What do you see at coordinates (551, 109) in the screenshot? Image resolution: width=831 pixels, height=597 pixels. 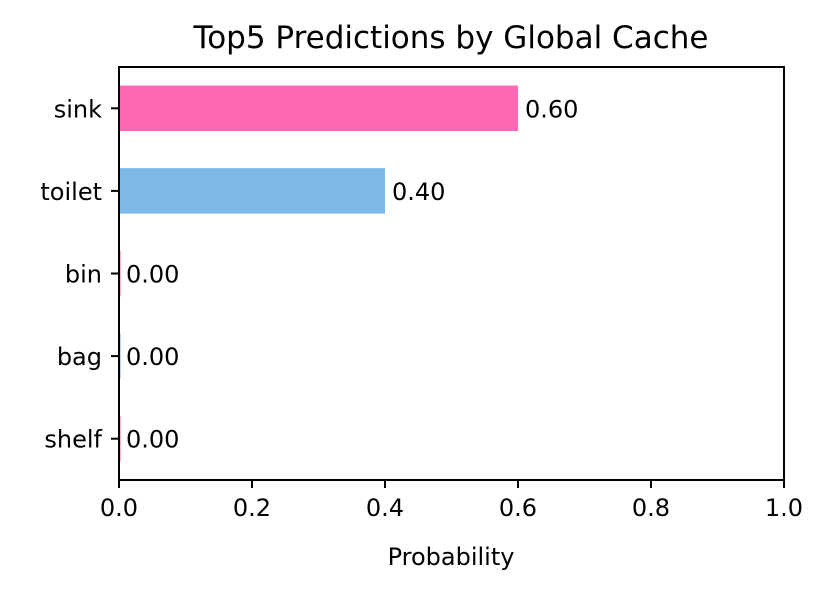 I see `data-label-sink: 0.60` at bounding box center [551, 109].